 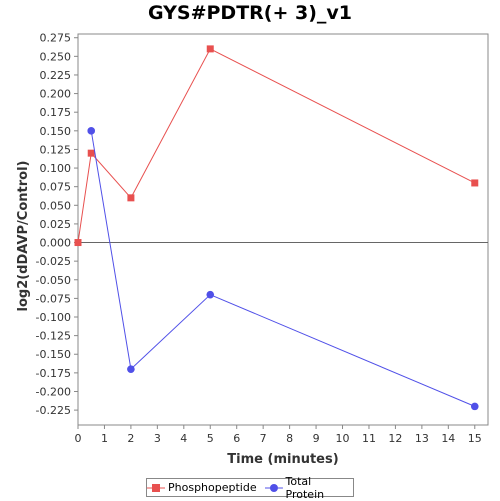 I want to click on x-tick-label: 12, so click(x=395, y=438).